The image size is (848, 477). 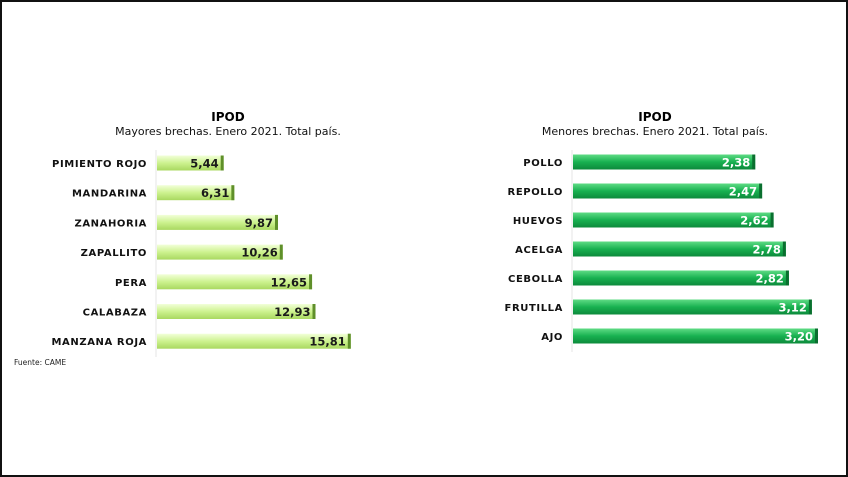 What do you see at coordinates (110, 223) in the screenshot?
I see `category-label: ZANAHORIA` at bounding box center [110, 223].